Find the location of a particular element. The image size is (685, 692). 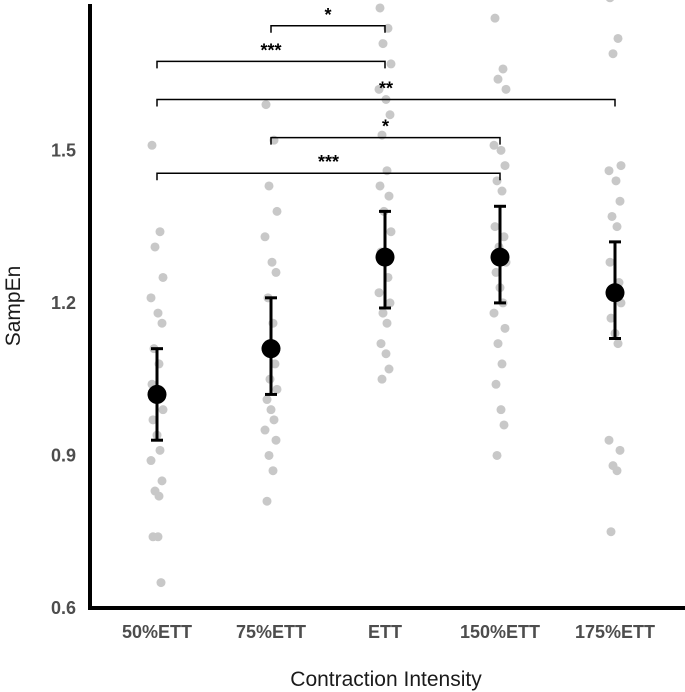

y-tick-label: 0.9 is located at coordinates (63, 455).